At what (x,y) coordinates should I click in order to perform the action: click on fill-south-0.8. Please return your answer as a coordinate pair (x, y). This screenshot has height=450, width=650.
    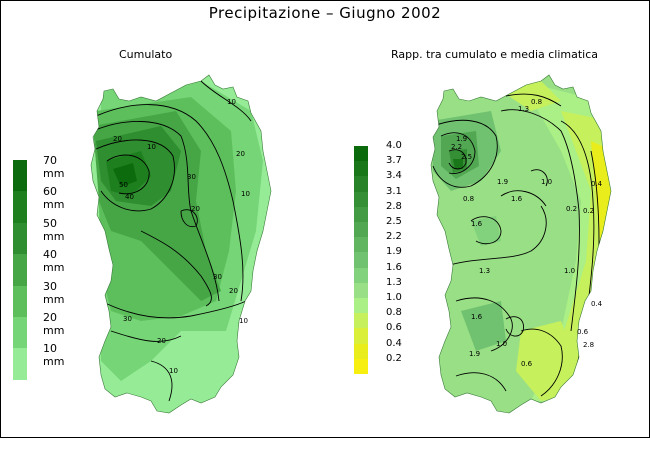
    Looking at the image, I should click on (546, 361).